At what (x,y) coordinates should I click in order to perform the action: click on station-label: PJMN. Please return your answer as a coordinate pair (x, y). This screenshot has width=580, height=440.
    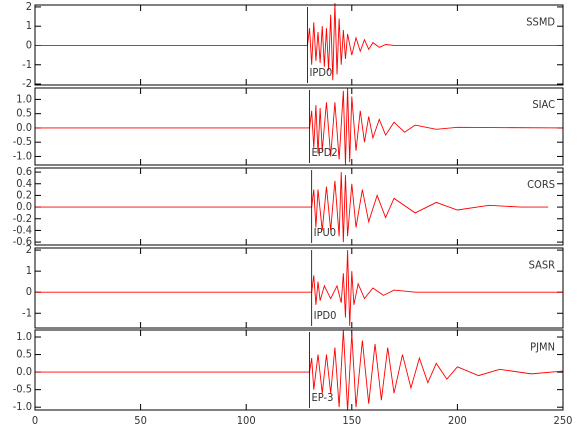
    Looking at the image, I should click on (542, 347).